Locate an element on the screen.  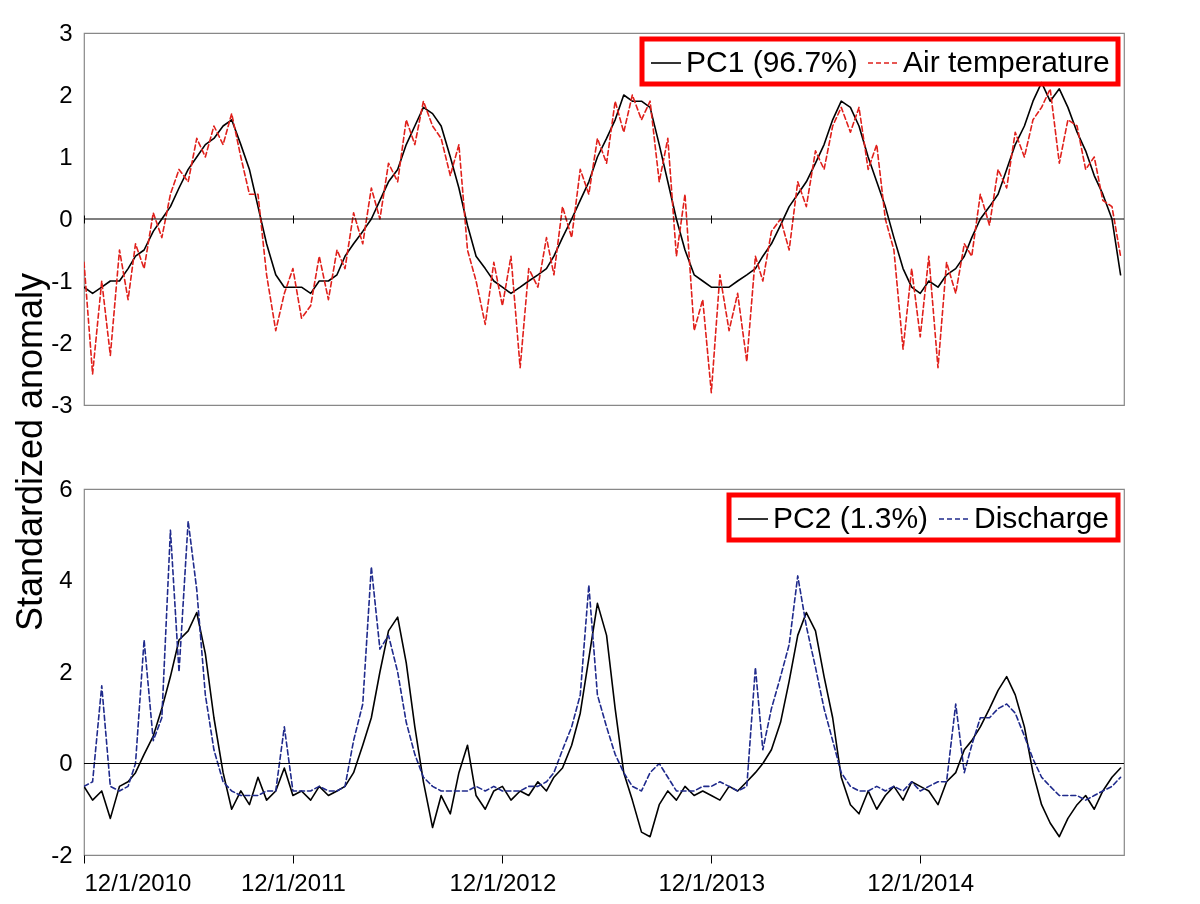
y-tick-label: 1 is located at coordinates (66, 156).